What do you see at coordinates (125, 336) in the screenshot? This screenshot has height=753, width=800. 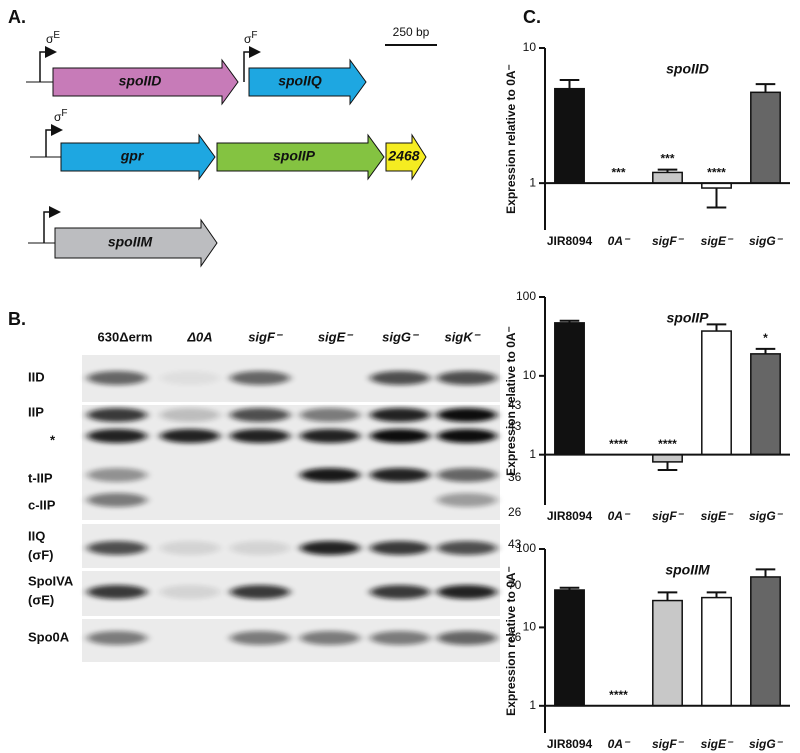 I see `lane-label: 630Δerm` at bounding box center [125, 336].